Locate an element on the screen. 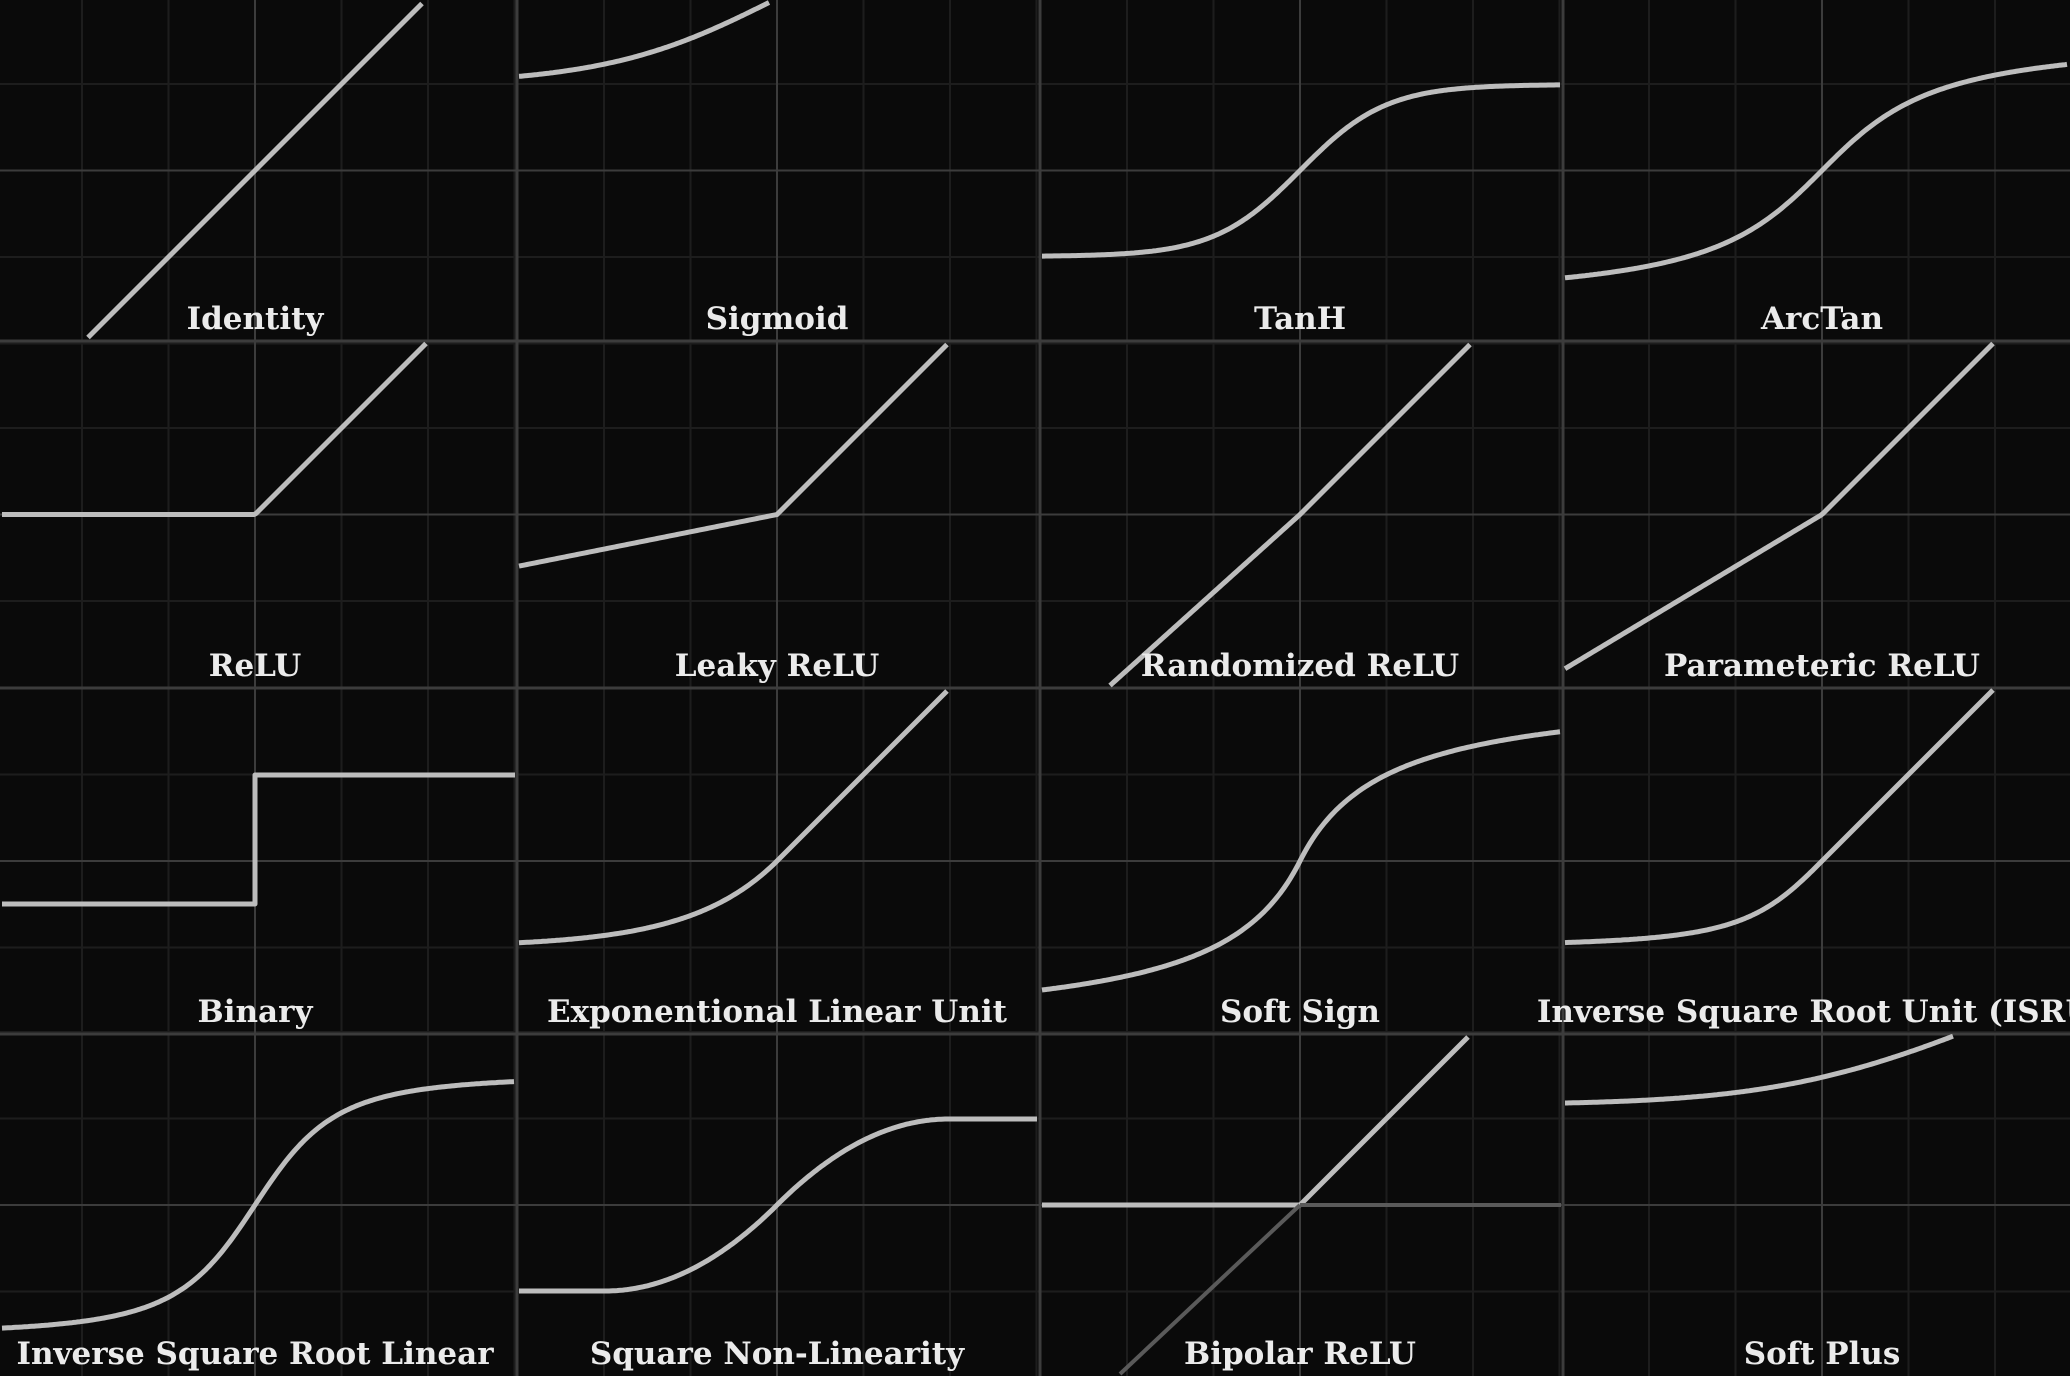 The width and height of the screenshot is (2070, 1376). parameteric-relu-label: Parameteric ReLU is located at coordinates (1822, 666).